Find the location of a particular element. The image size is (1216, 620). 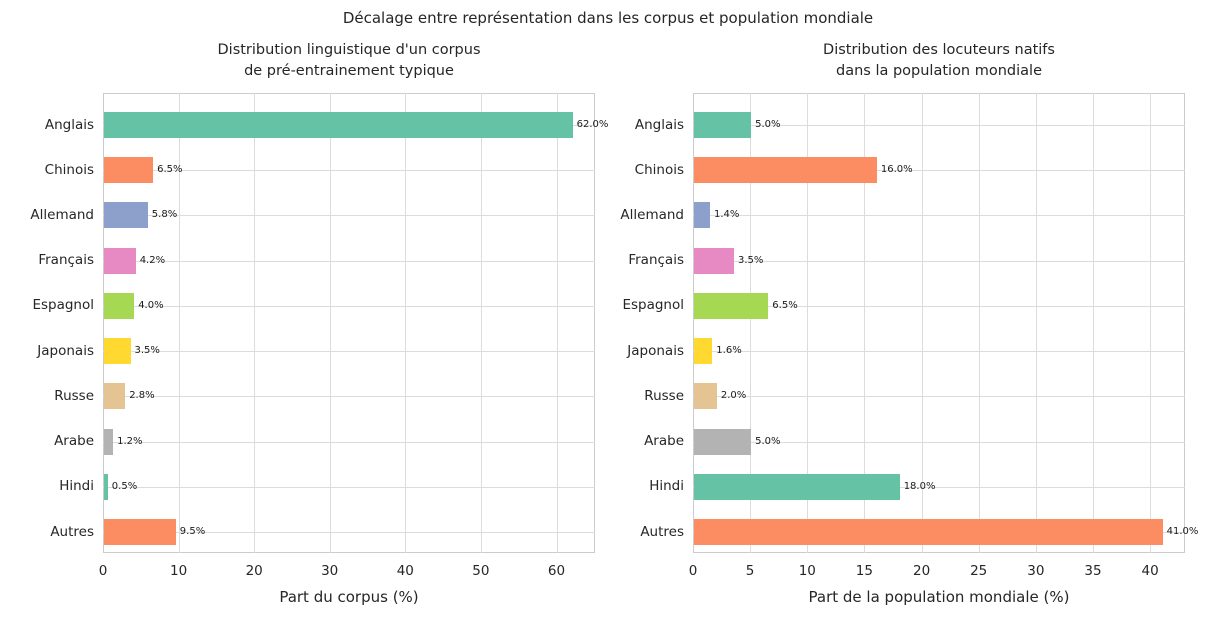

bar-value-label-russe: 2.0% is located at coordinates (733, 396).